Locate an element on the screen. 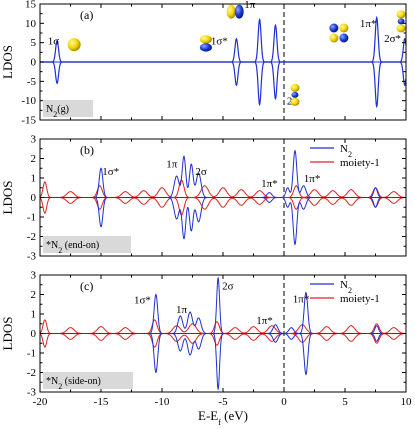  1π-orbital-icon is located at coordinates (235, 11).